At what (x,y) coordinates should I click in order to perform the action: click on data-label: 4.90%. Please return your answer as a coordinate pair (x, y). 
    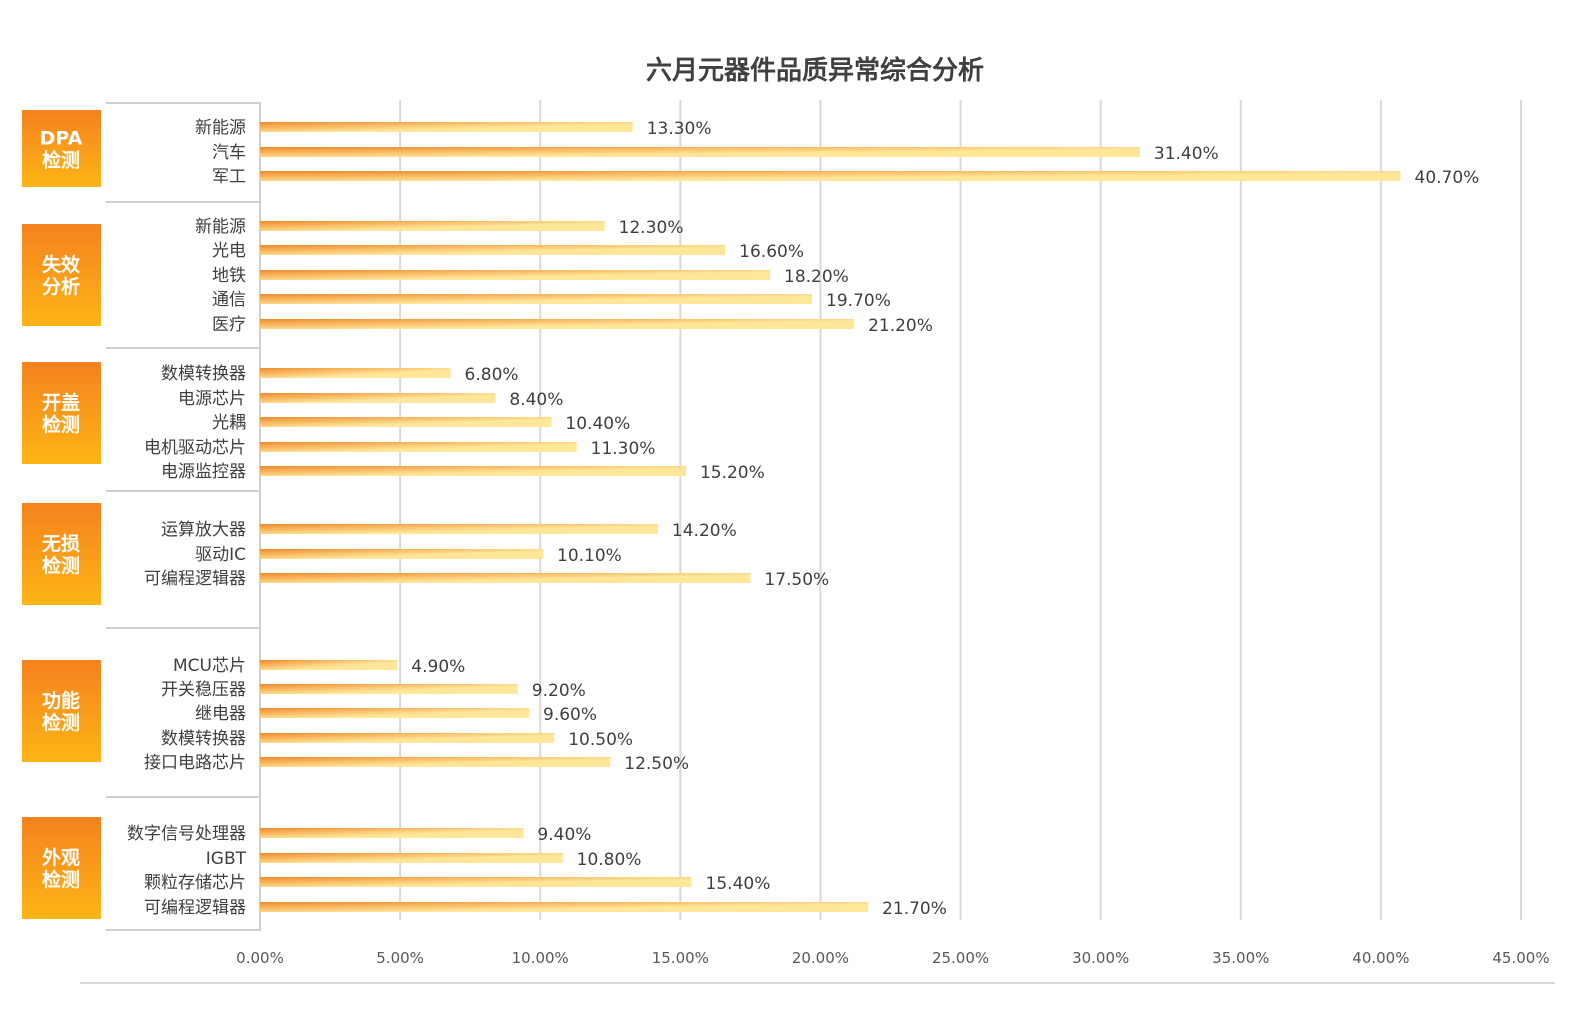
    Looking at the image, I should click on (438, 667).